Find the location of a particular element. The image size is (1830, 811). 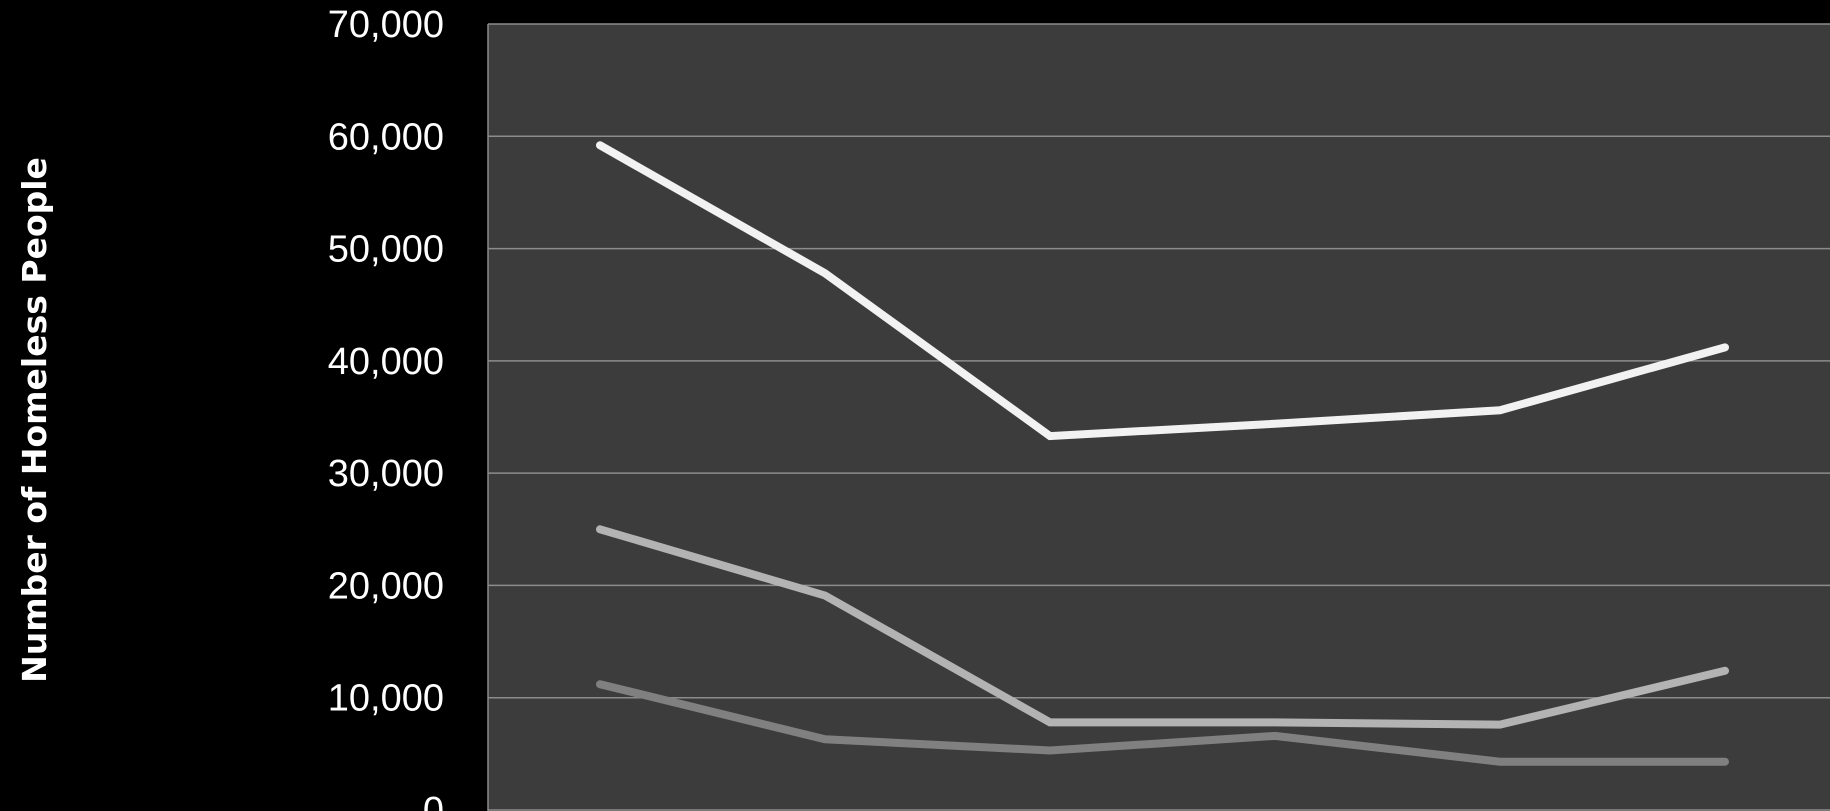

y-tick-label: 60,000 is located at coordinates (386, 137).